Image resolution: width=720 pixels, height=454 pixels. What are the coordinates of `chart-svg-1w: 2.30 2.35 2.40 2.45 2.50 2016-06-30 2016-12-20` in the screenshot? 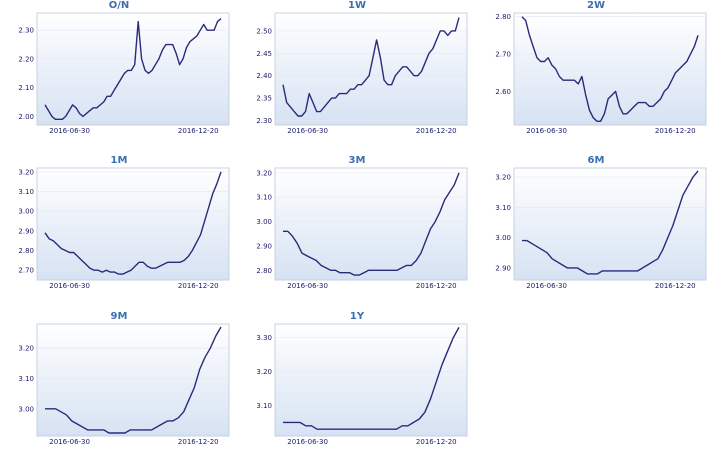 It's located at (362, 73).